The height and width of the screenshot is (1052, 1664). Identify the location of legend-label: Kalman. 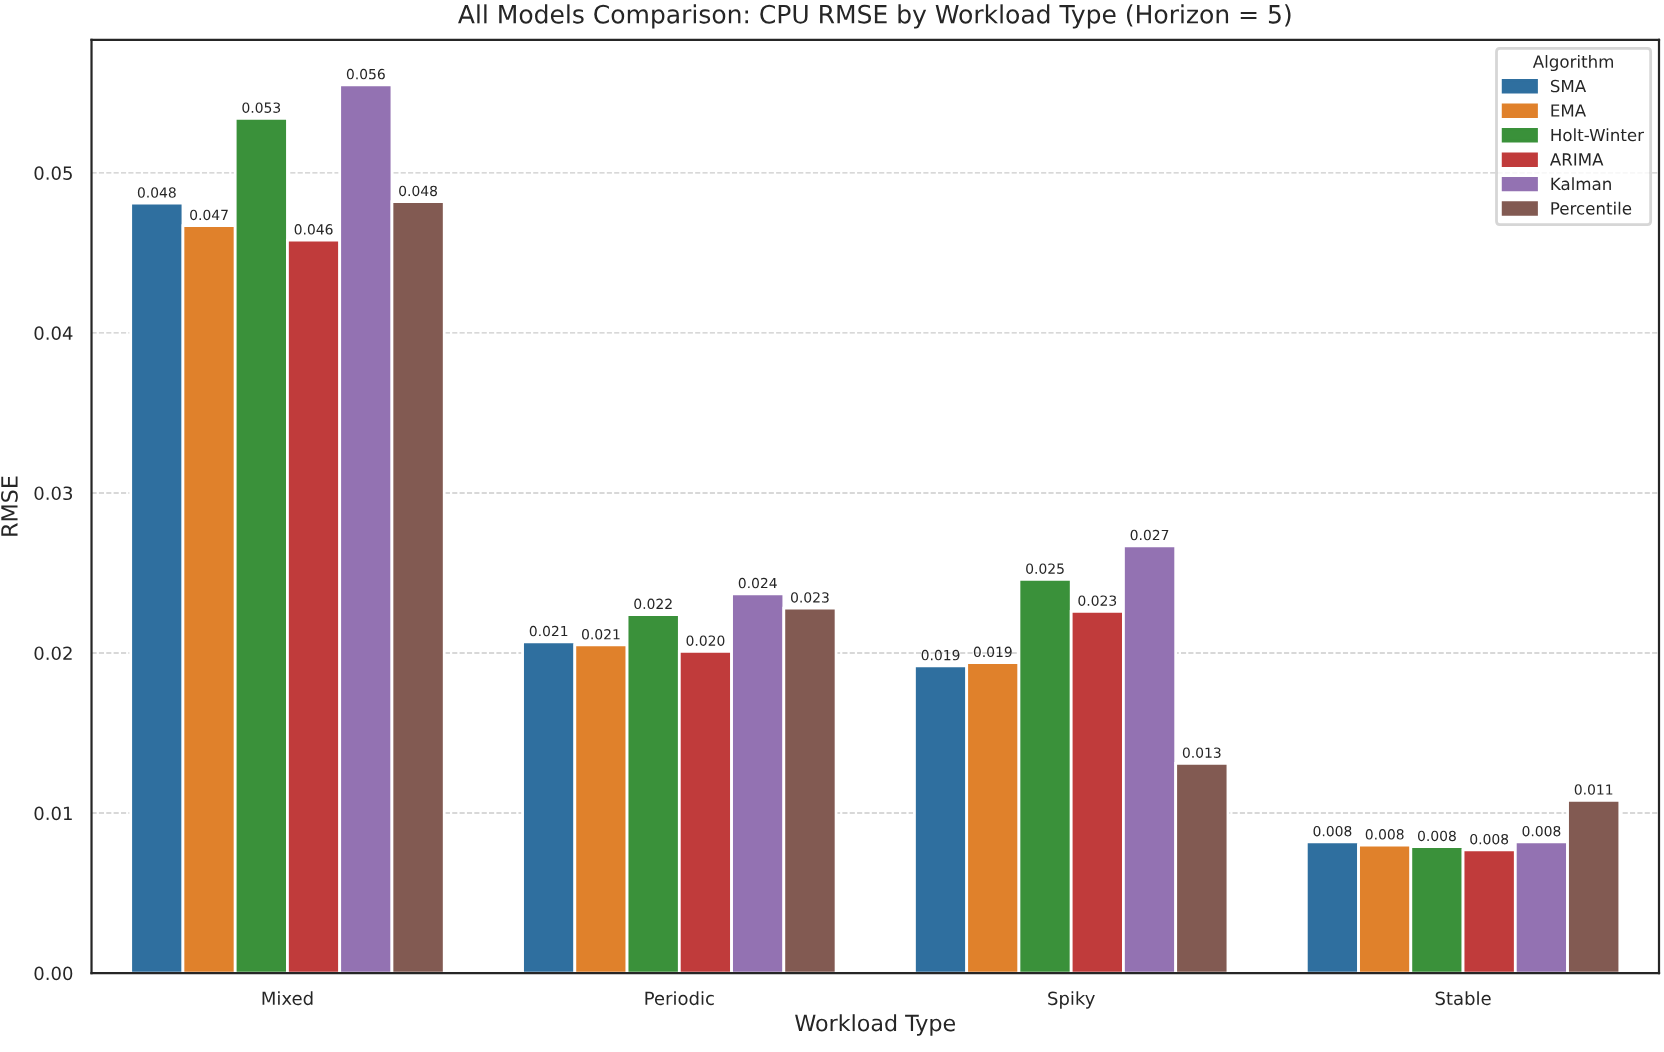
(1581, 184).